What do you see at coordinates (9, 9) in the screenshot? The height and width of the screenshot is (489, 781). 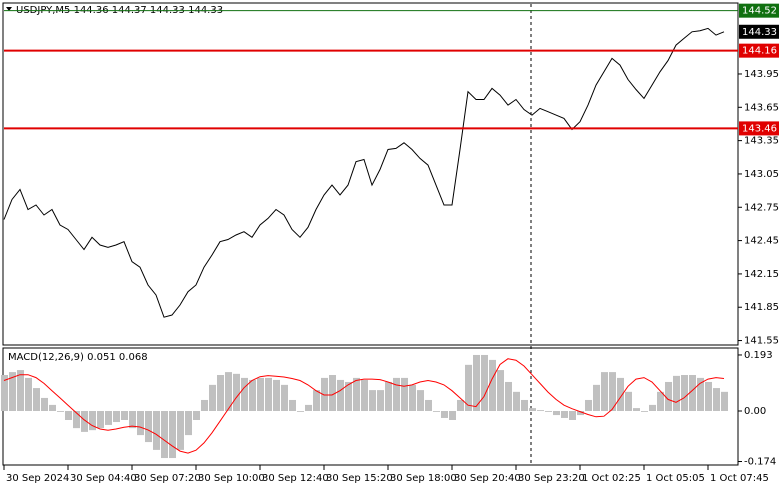 I see `menu-icon` at bounding box center [9, 9].